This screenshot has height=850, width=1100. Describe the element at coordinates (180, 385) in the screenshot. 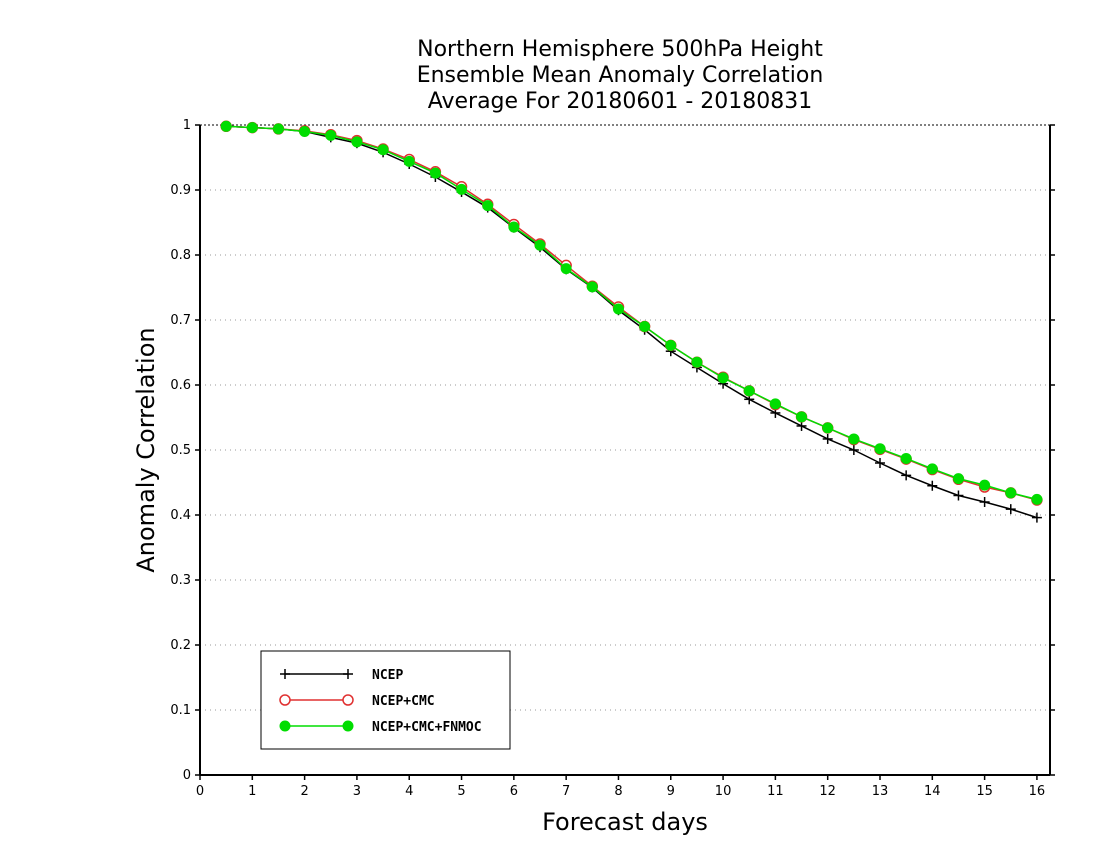

I see `y-tick-label: 0.6` at that location.